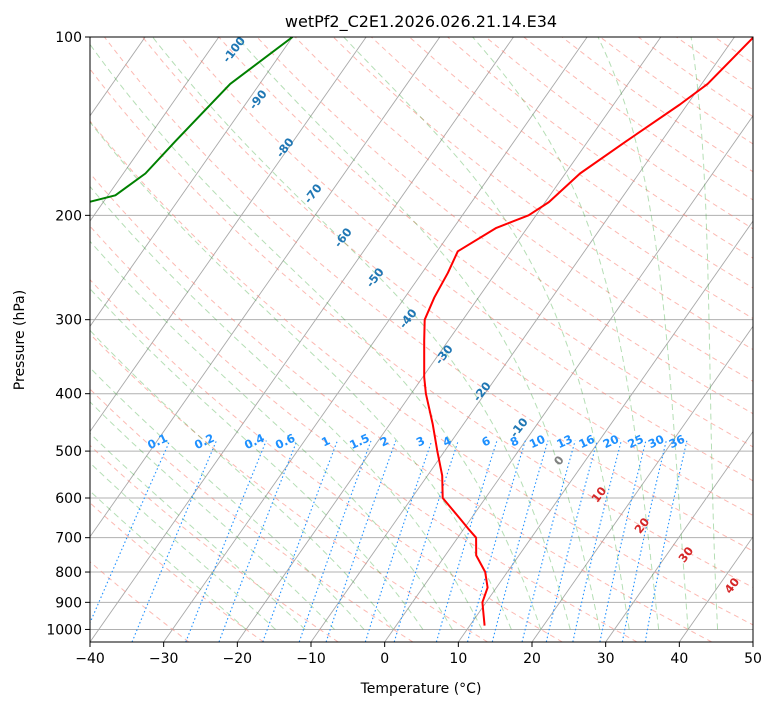 The height and width of the screenshot is (708, 775). What do you see at coordinates (285, 147) in the screenshot?
I see `dry-adiabat-label: -80` at bounding box center [285, 147].